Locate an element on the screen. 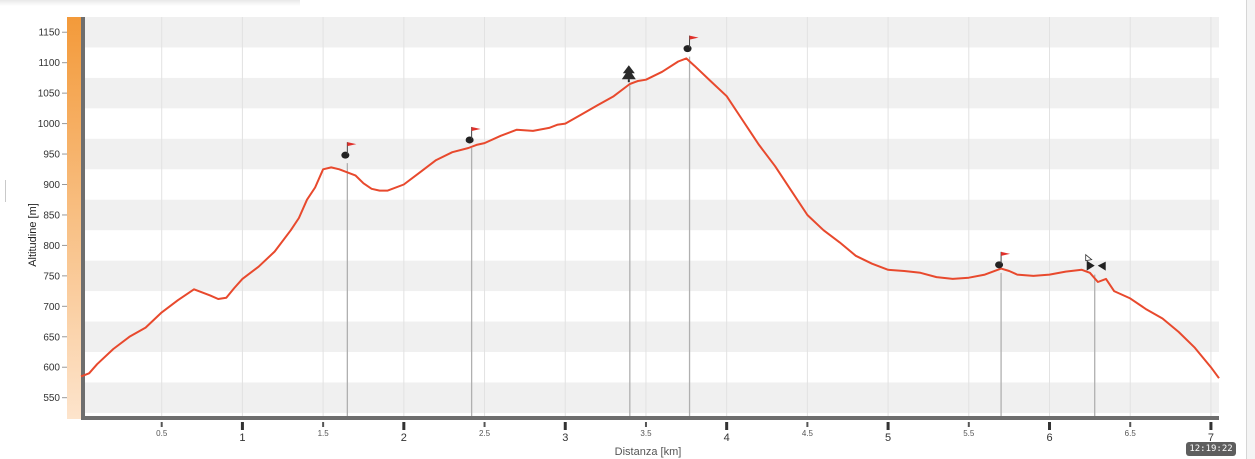 This screenshot has width=1255, height=459. x-minor-tick-label: 3.5 is located at coordinates (646, 433).